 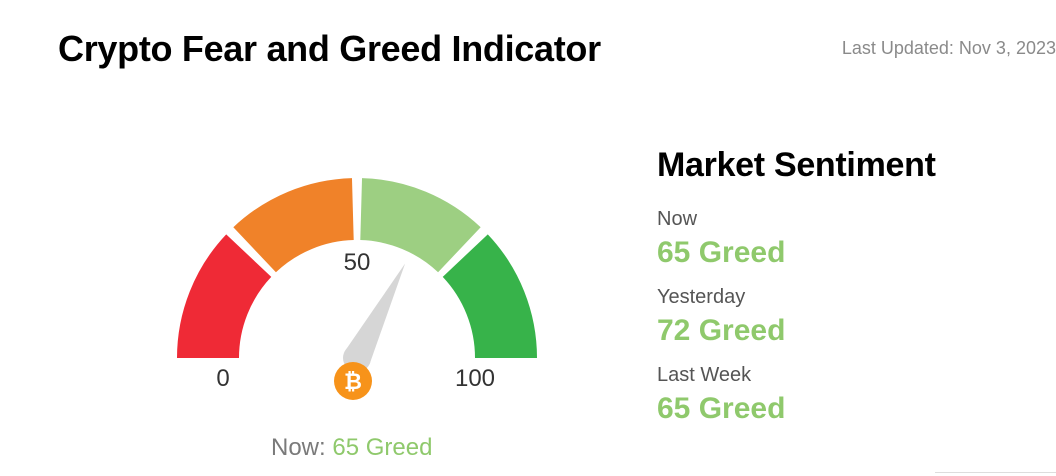 What do you see at coordinates (222, 378) in the screenshot?
I see `gauge-label-0: 0` at bounding box center [222, 378].